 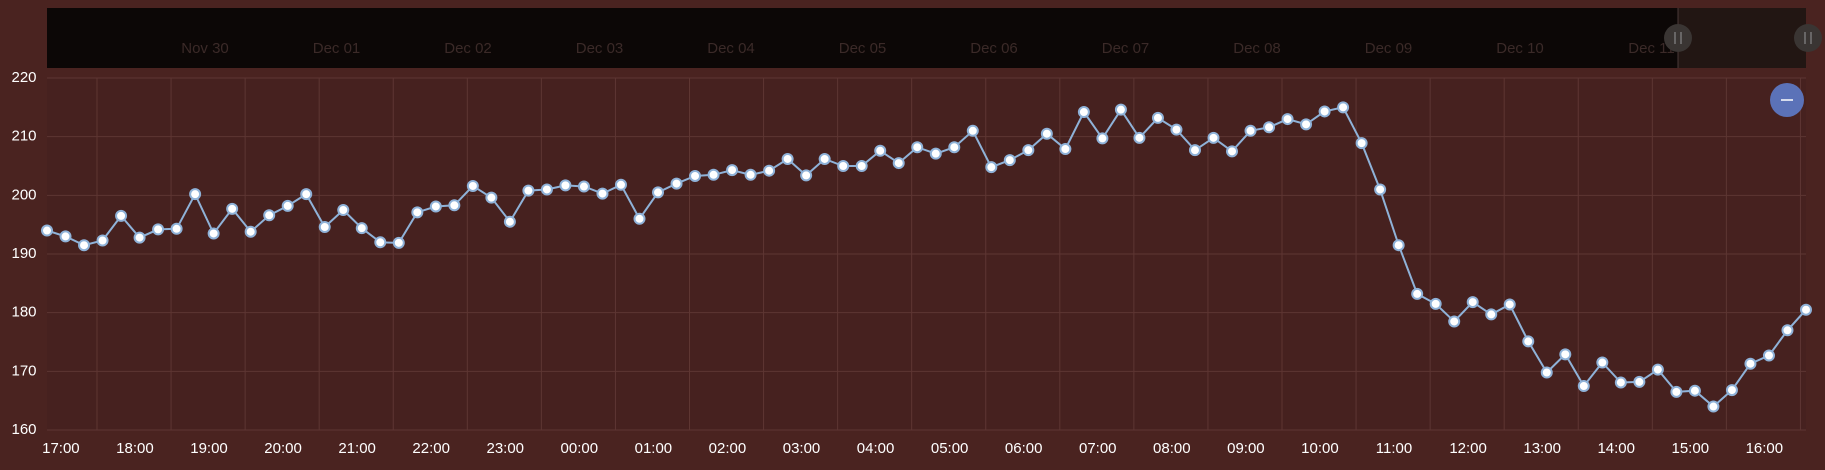 I want to click on x-tick-label: 10:00, so click(x=1320, y=448).